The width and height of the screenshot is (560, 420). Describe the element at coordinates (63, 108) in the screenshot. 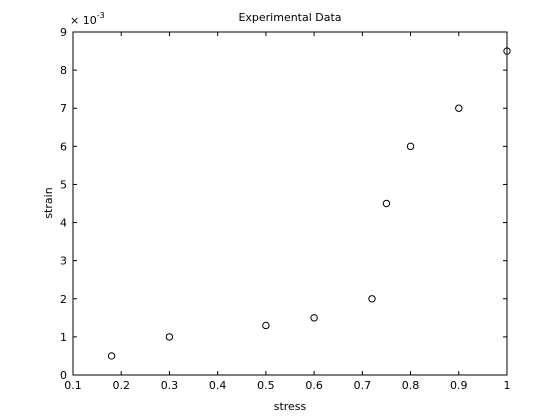

I see `y-tick-label: 7` at that location.